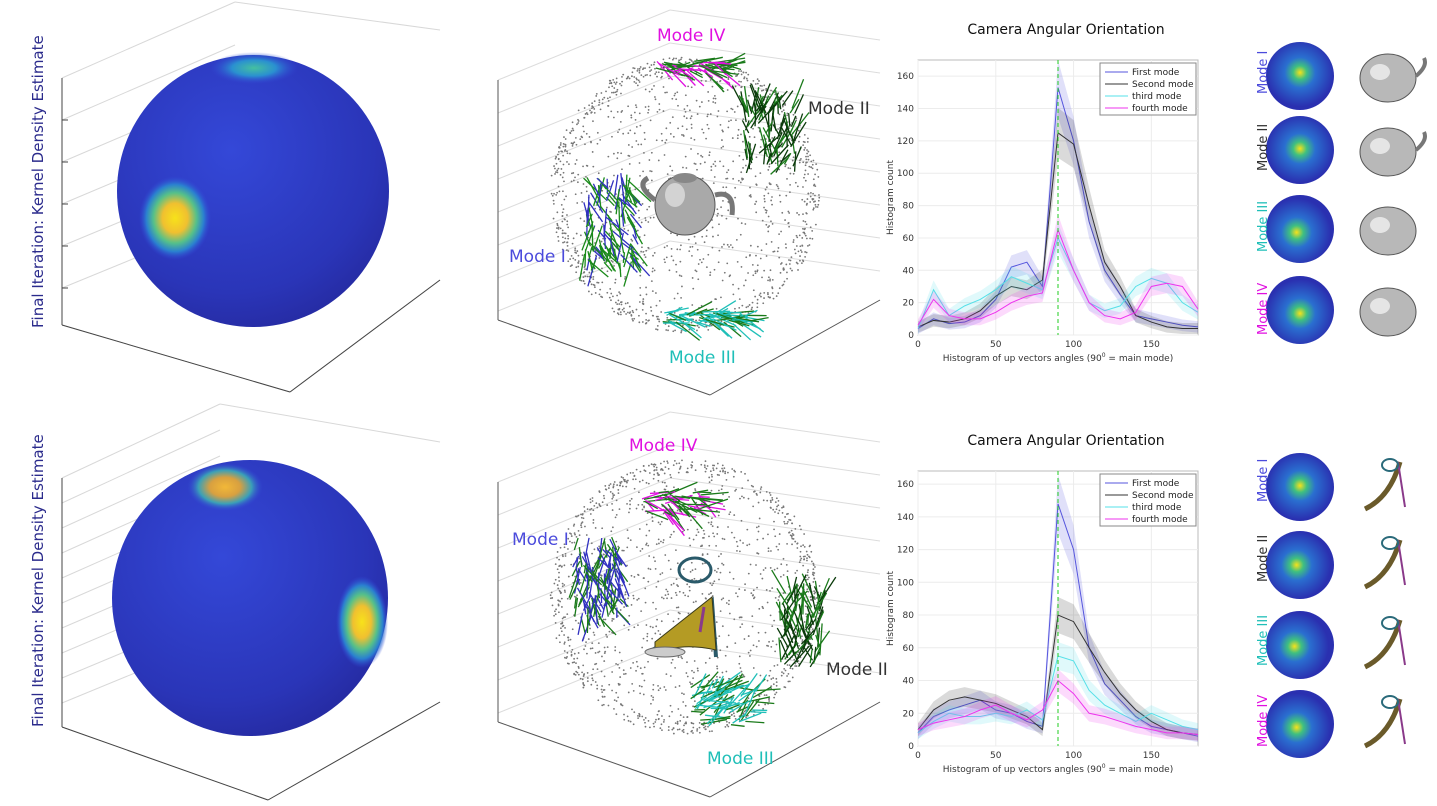 The image size is (1437, 806). What do you see at coordinates (604, 759) in the screenshot?
I see `x-axis` at bounding box center [604, 759].